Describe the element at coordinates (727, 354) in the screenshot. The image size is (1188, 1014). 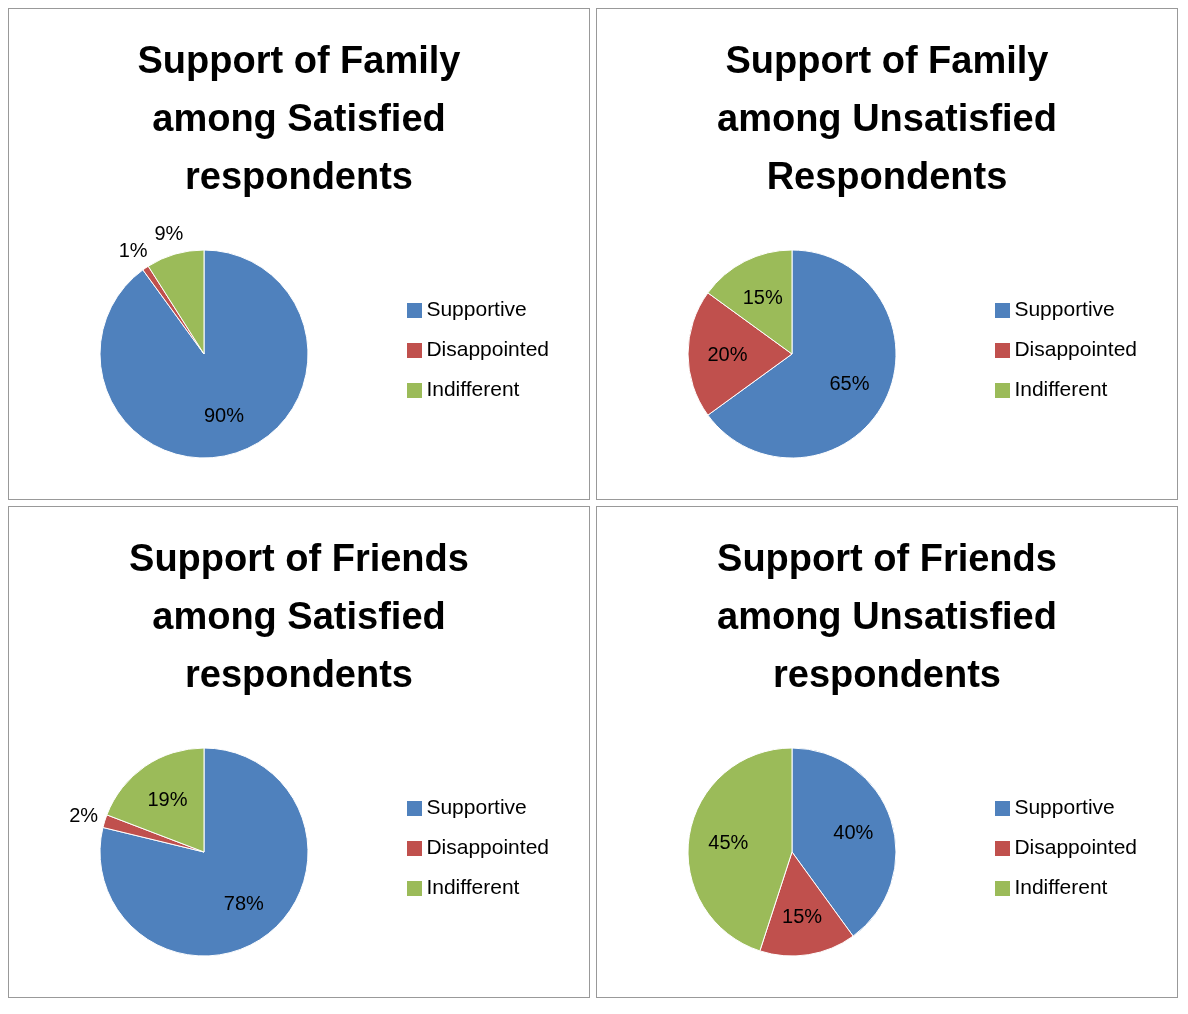
I see `data-label: 20%` at that location.